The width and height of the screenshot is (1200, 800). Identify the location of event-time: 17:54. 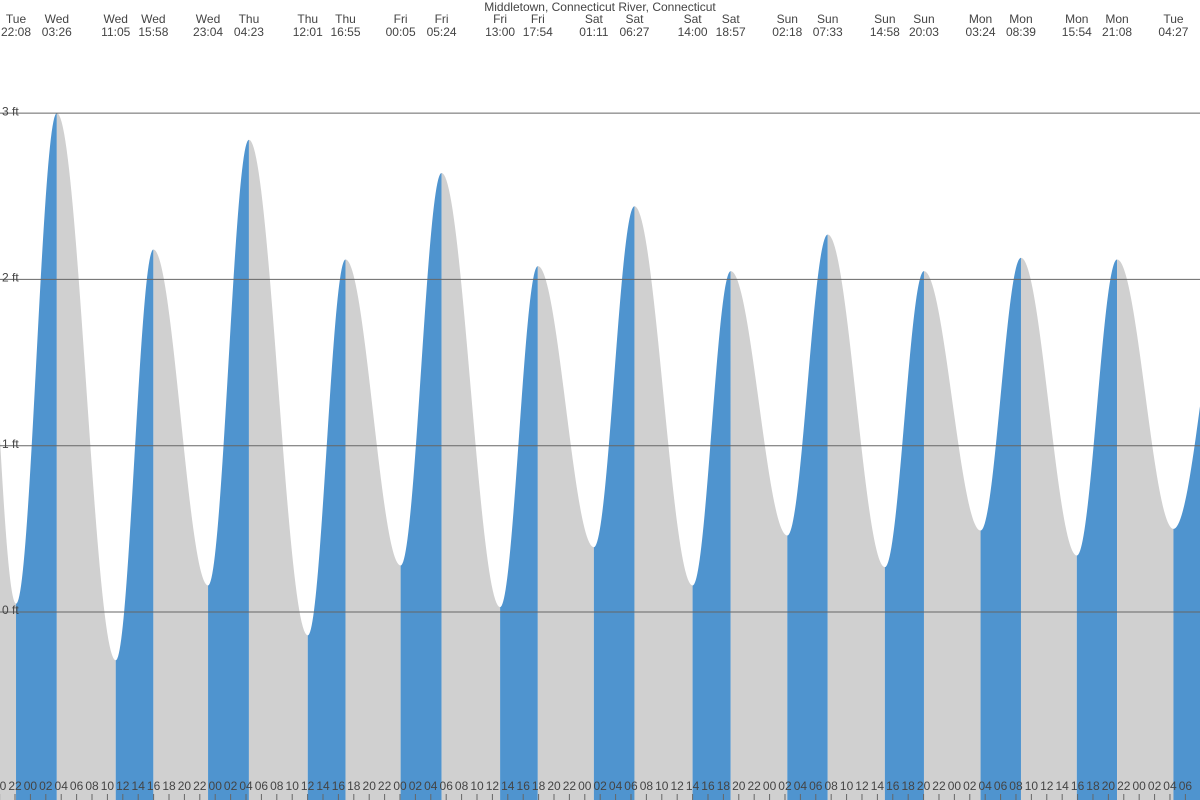
(538, 32).